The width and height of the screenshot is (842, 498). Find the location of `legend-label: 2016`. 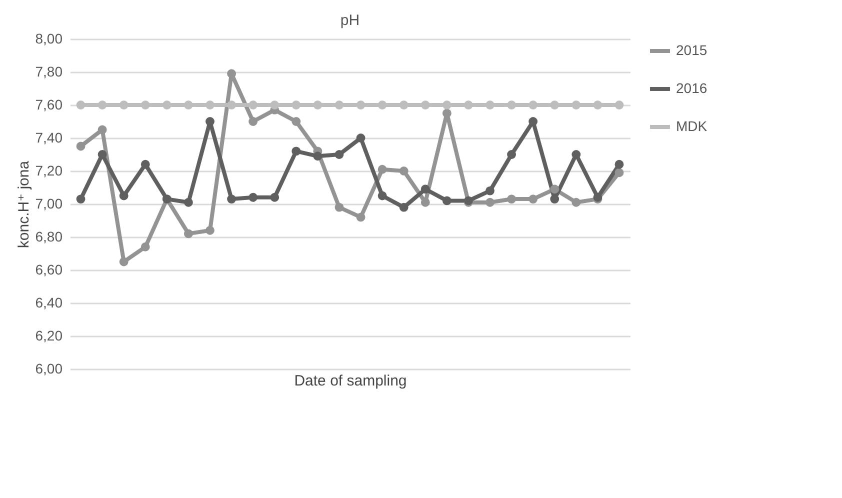

legend-label: 2016 is located at coordinates (692, 88).